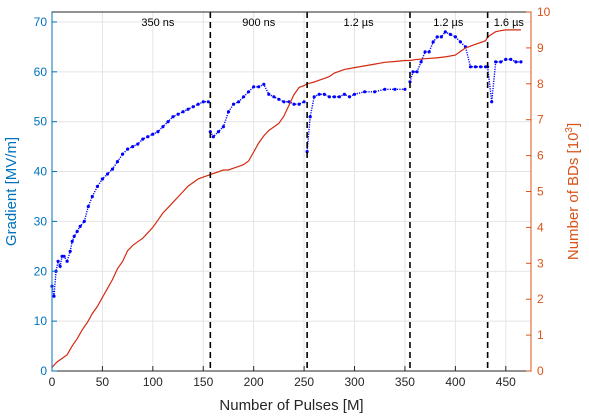 The image size is (589, 416). I want to click on y-right-tick-label: 1, so click(540, 335).